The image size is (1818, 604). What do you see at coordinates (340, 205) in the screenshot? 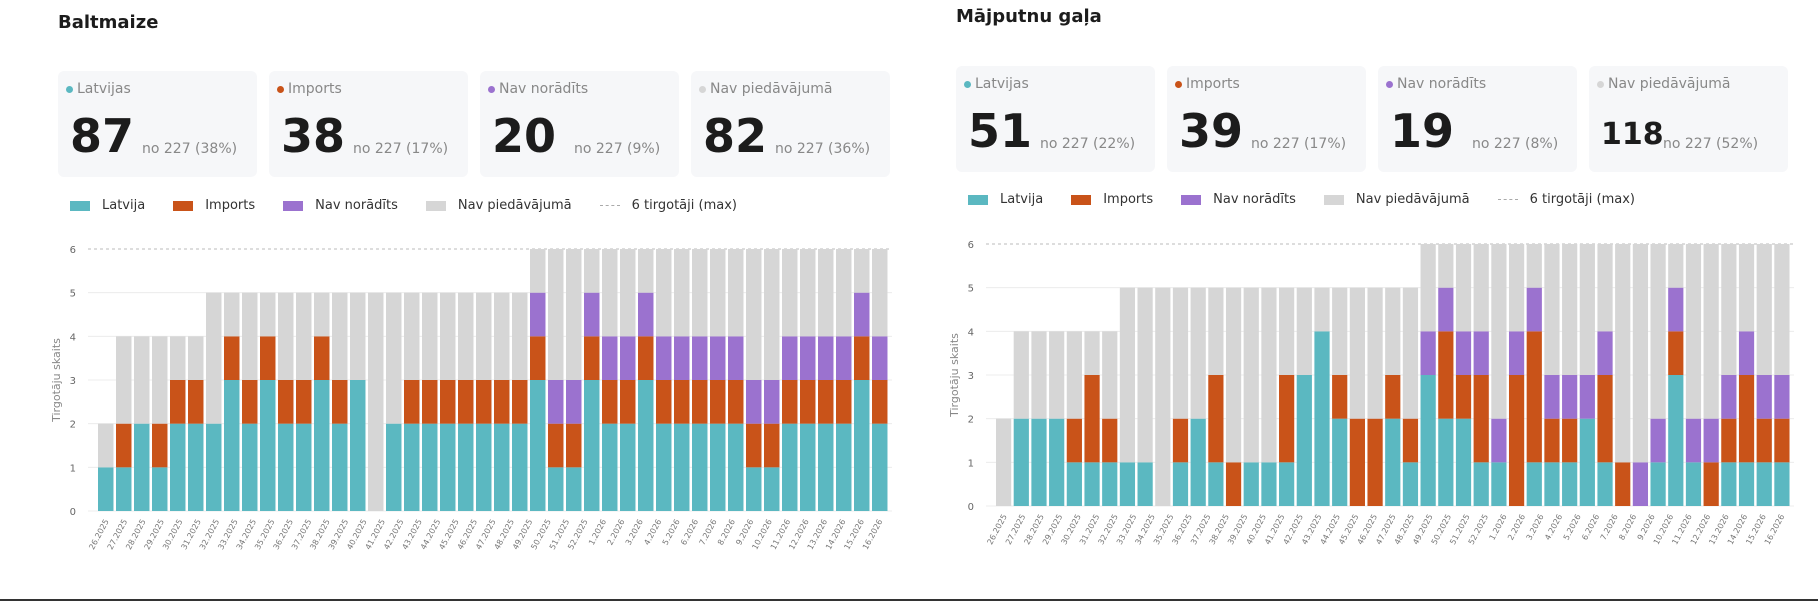
I see `legend-nav: Nav norādīts` at bounding box center [340, 205].